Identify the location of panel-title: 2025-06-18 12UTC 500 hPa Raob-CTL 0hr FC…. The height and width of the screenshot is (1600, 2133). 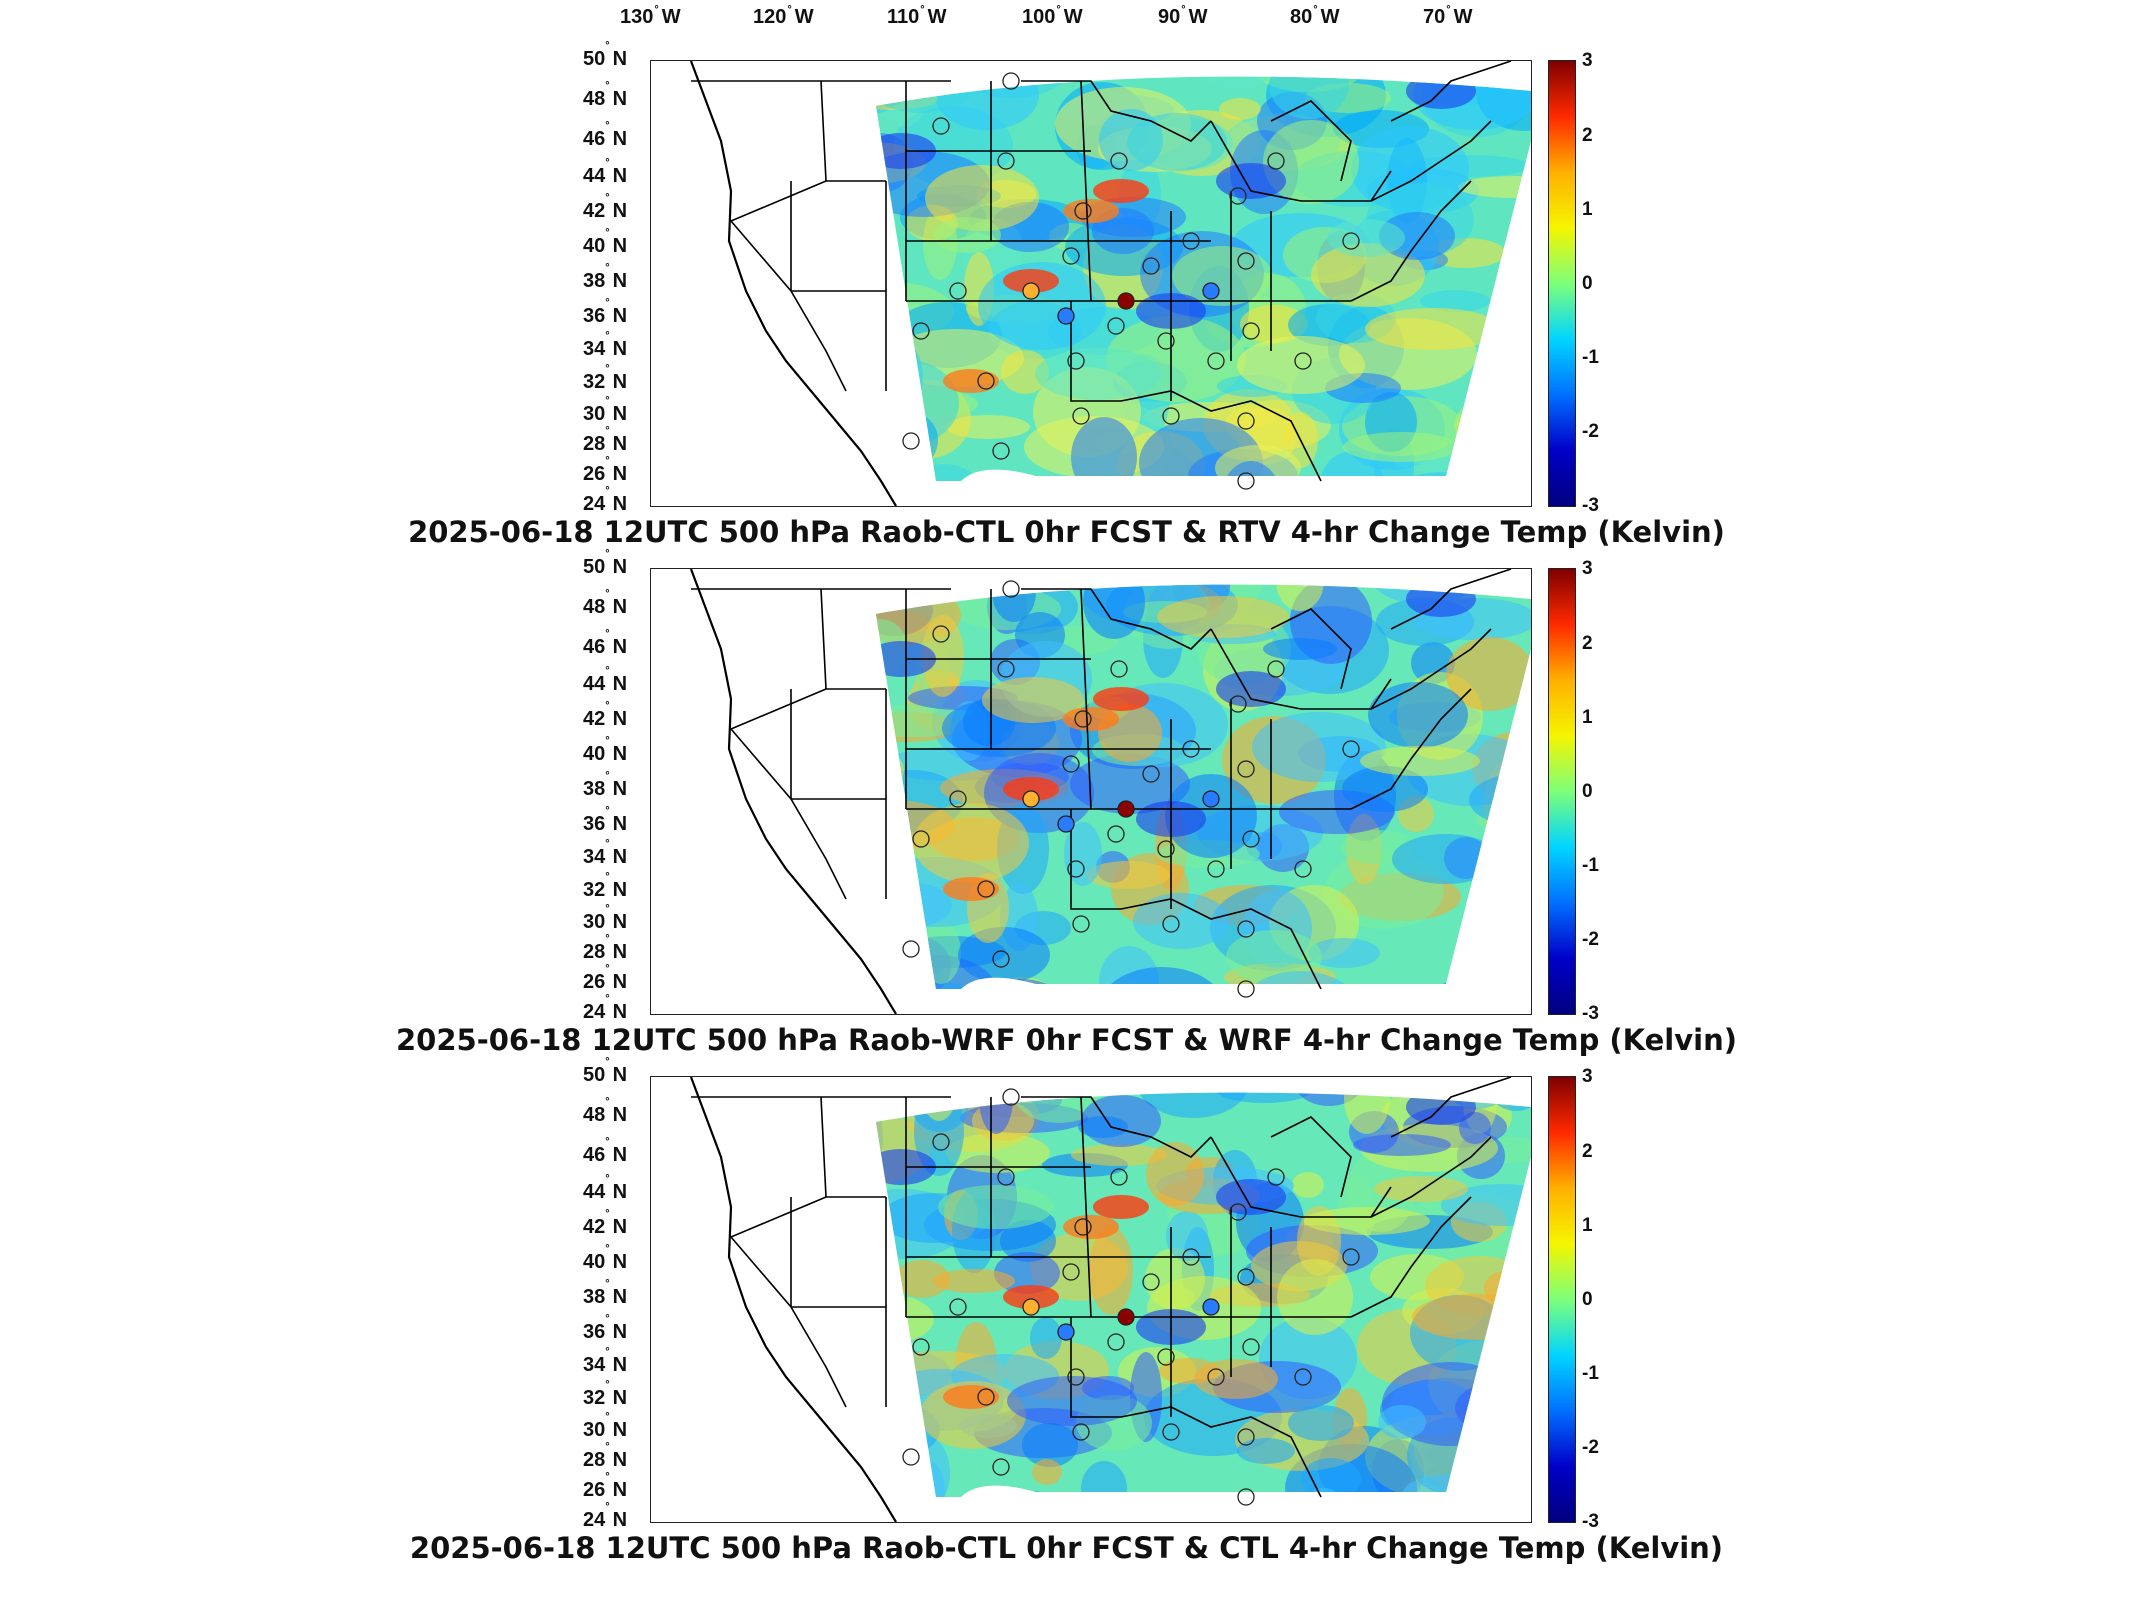
(1066, 1548).